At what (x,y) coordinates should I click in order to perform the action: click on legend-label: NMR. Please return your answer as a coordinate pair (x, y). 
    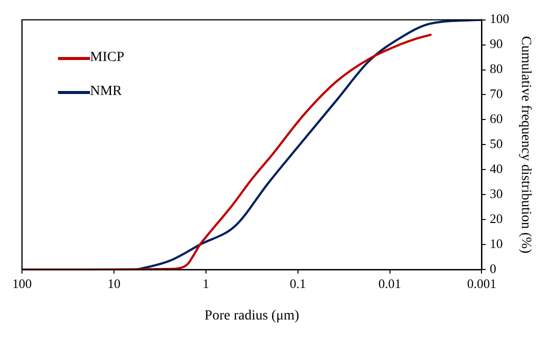
    Looking at the image, I should click on (106, 92).